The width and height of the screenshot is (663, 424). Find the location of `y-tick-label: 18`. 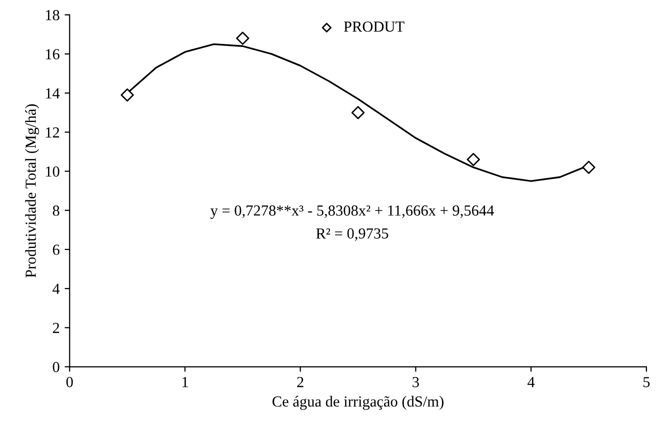

y-tick-label: 18 is located at coordinates (53, 15).